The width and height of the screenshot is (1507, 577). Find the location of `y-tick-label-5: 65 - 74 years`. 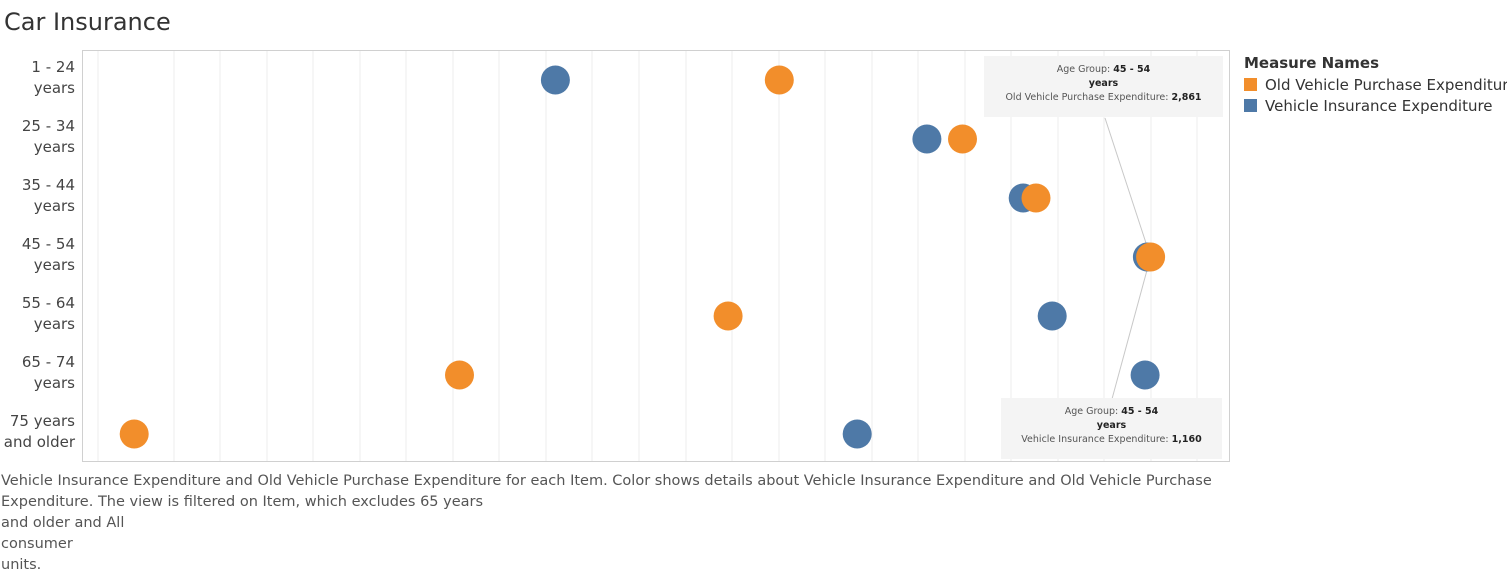

y-tick-label-5: 65 - 74 years is located at coordinates (48, 372).